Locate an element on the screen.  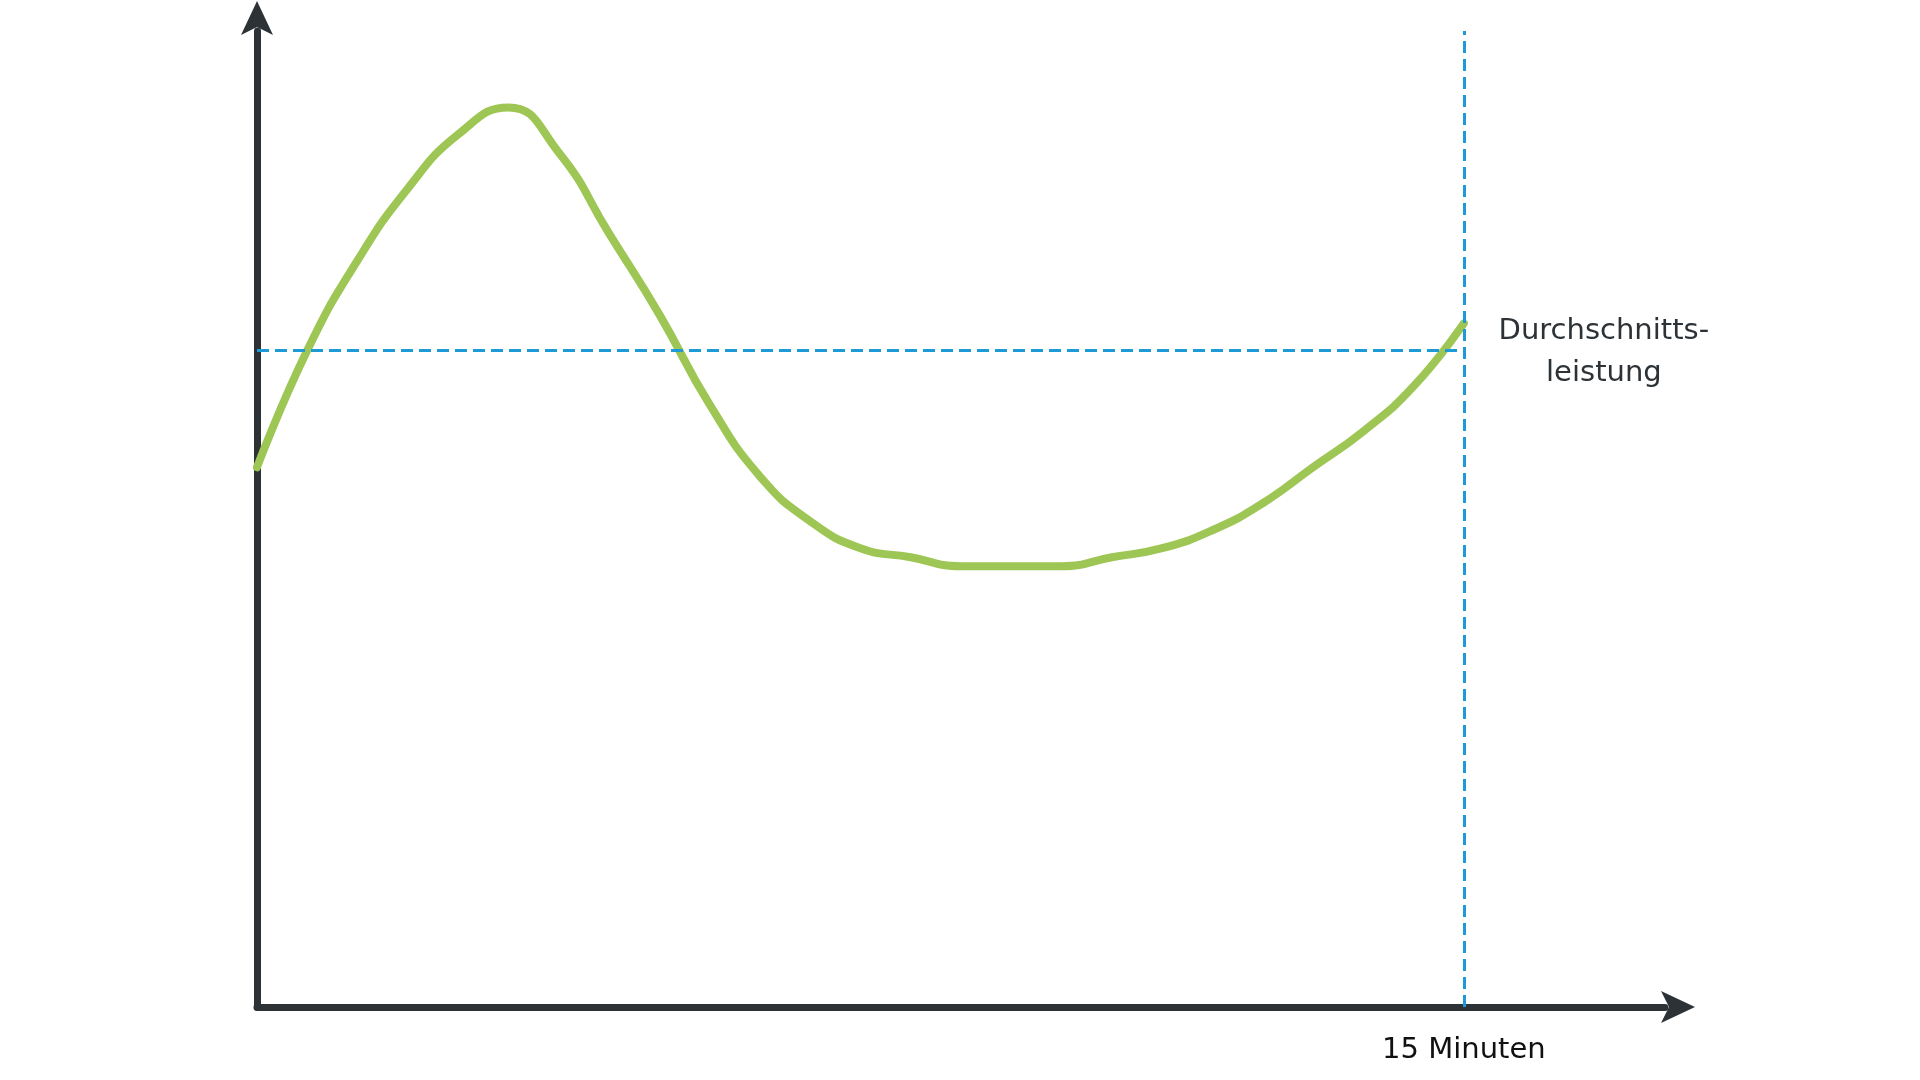
text: 15 Minuten is located at coordinates (1464, 1047).